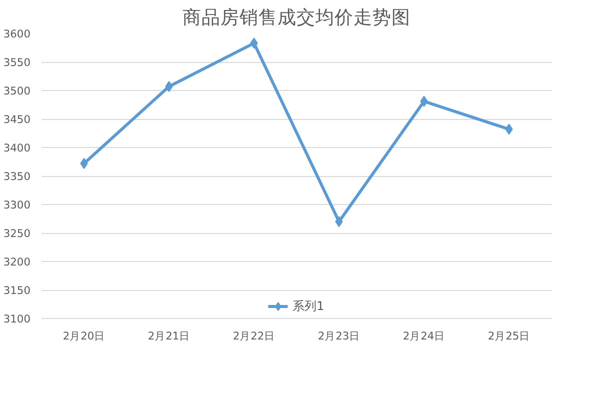  Describe the element at coordinates (17, 91) in the screenshot. I see `y-tick-label: 3500` at that location.